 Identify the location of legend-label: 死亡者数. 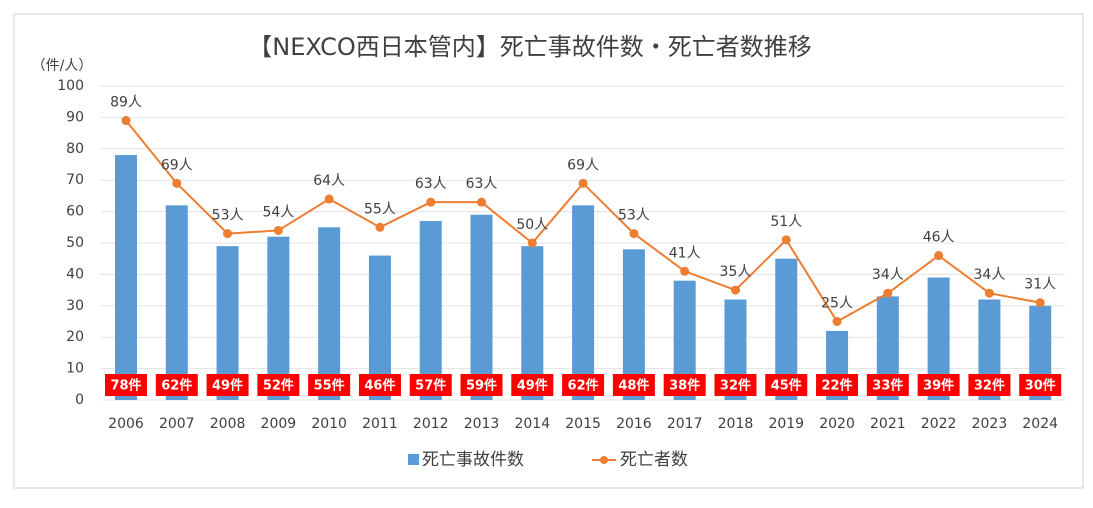
(654, 460).